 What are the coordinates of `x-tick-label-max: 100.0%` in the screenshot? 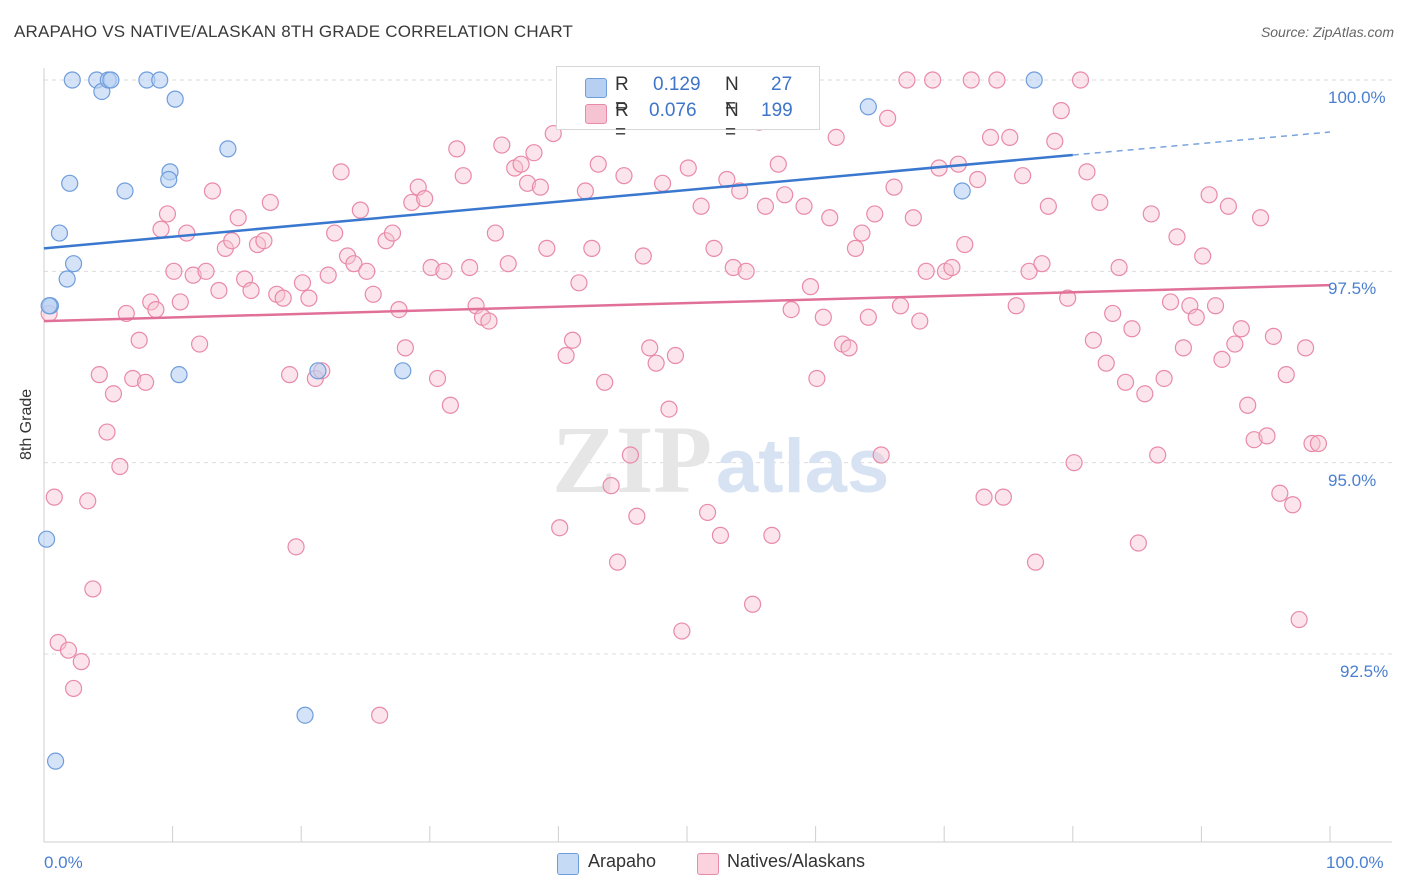 It's located at (1355, 862).